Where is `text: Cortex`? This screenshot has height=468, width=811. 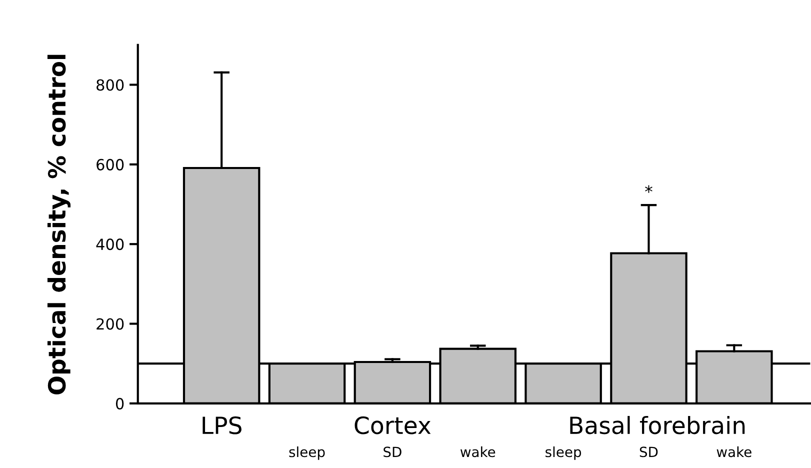 text: Cortex is located at coordinates (392, 425).